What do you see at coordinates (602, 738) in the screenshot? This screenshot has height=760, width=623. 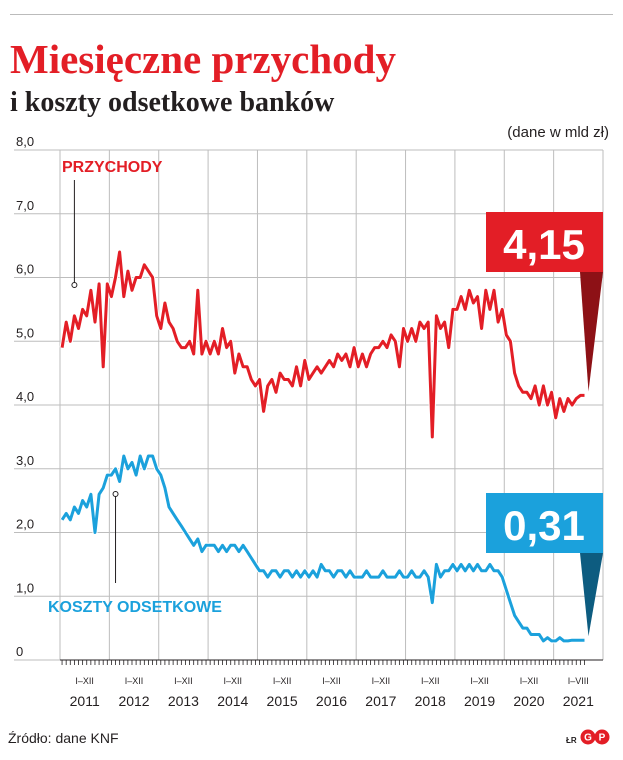 I see `svg-text: P` at bounding box center [602, 738].